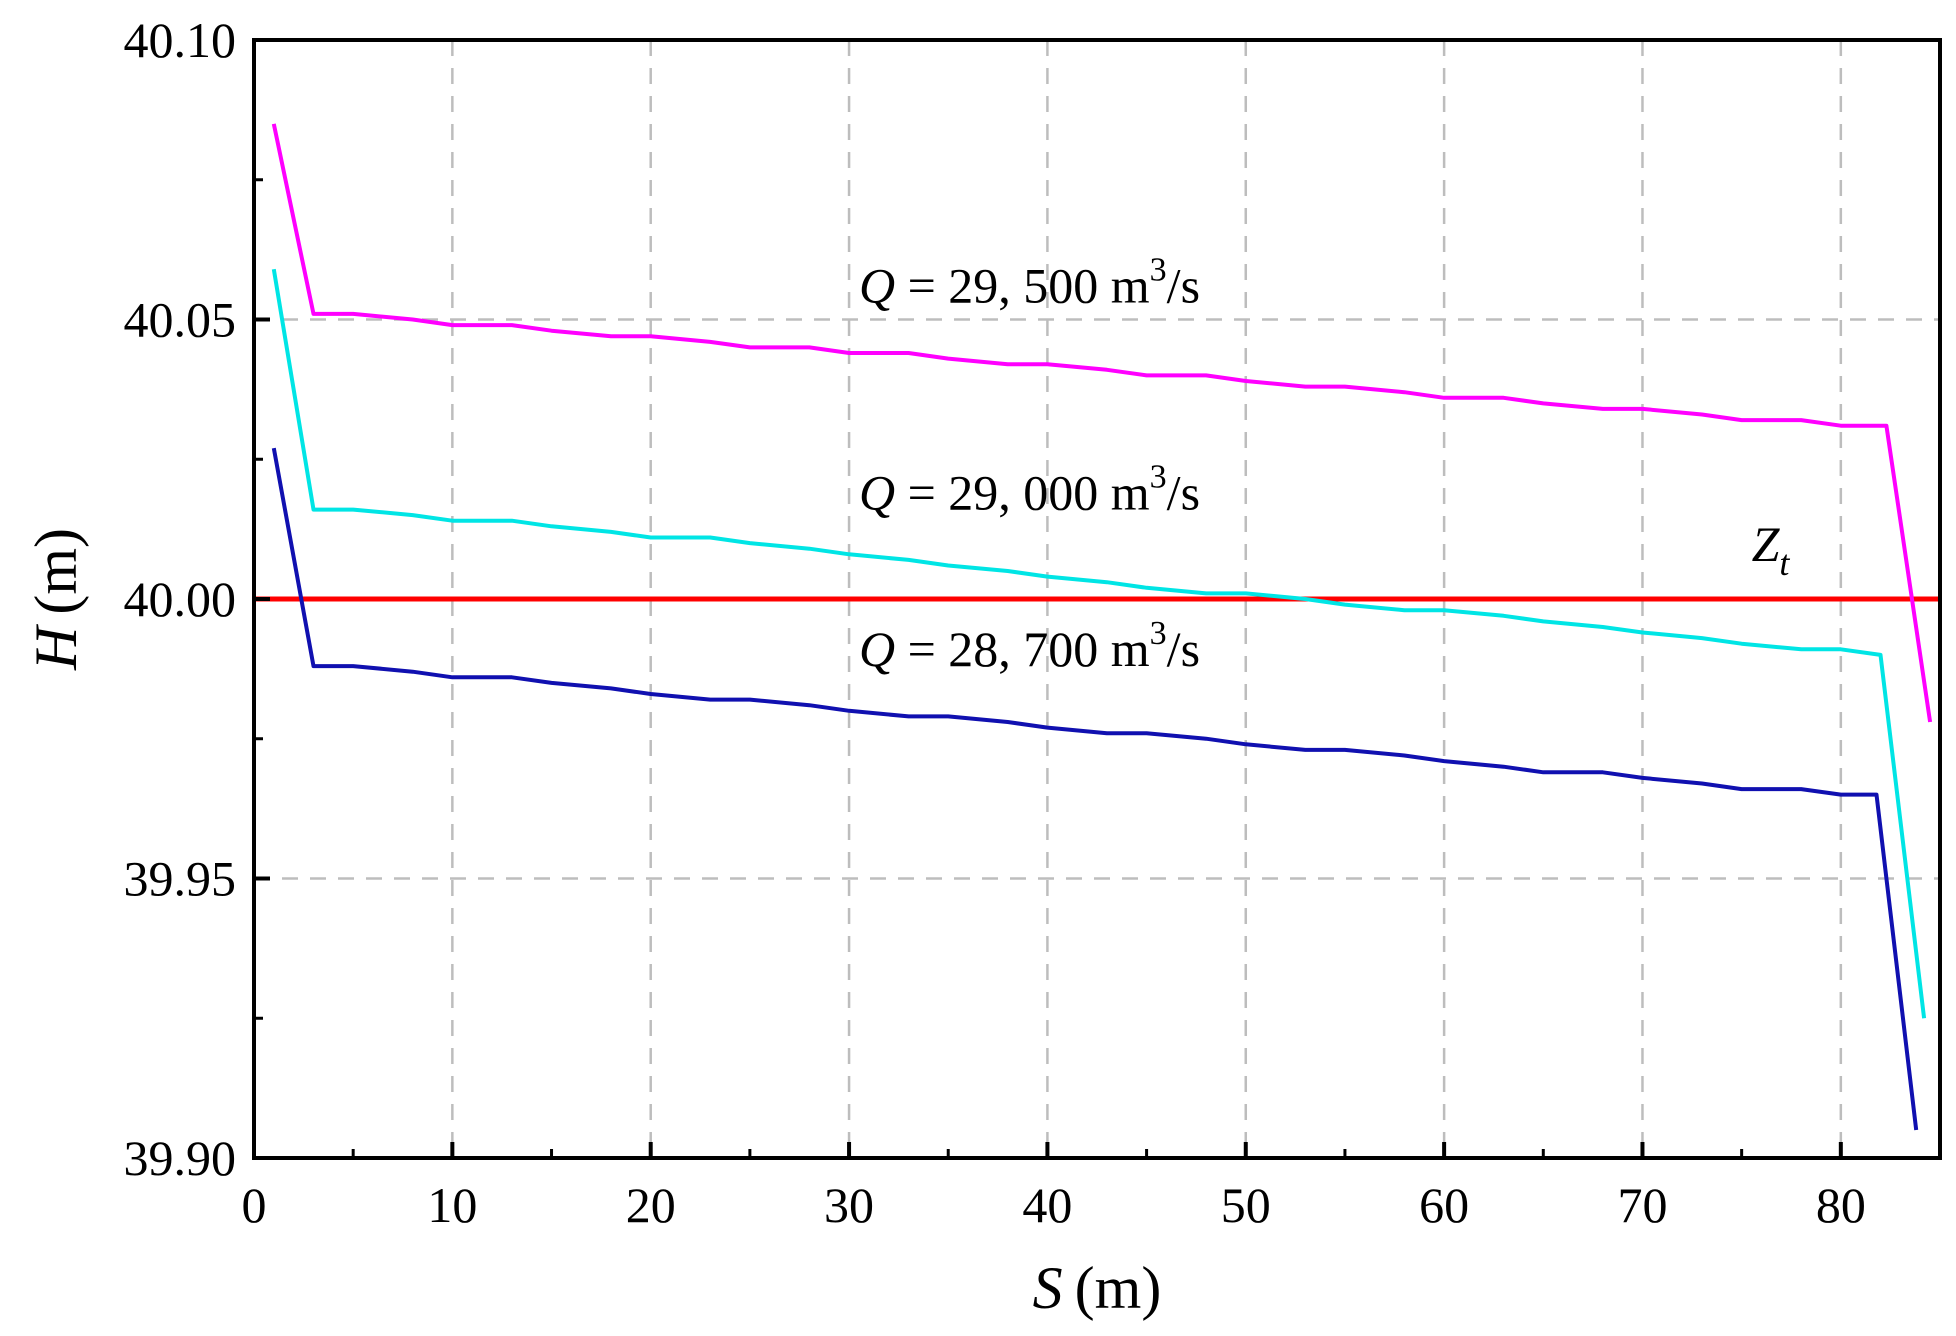 This screenshot has height=1336, width=1956. What do you see at coordinates (452, 1205) in the screenshot?
I see `x-tick-label: 10` at bounding box center [452, 1205].